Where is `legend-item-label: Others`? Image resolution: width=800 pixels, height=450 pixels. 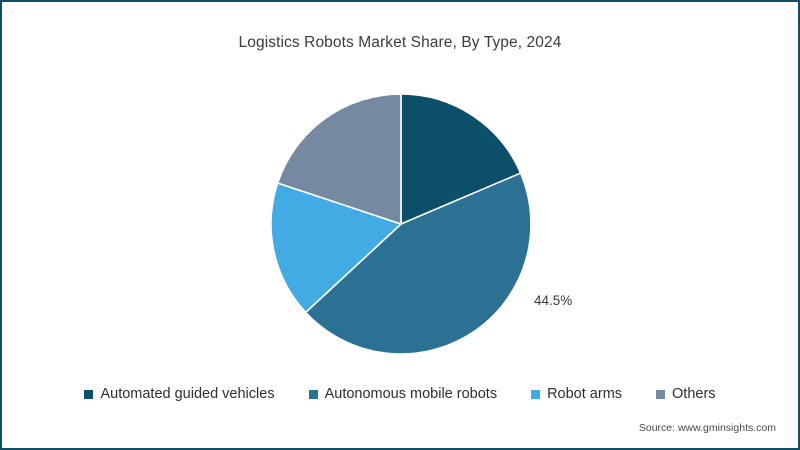
legend-item-label: Others is located at coordinates (694, 394).